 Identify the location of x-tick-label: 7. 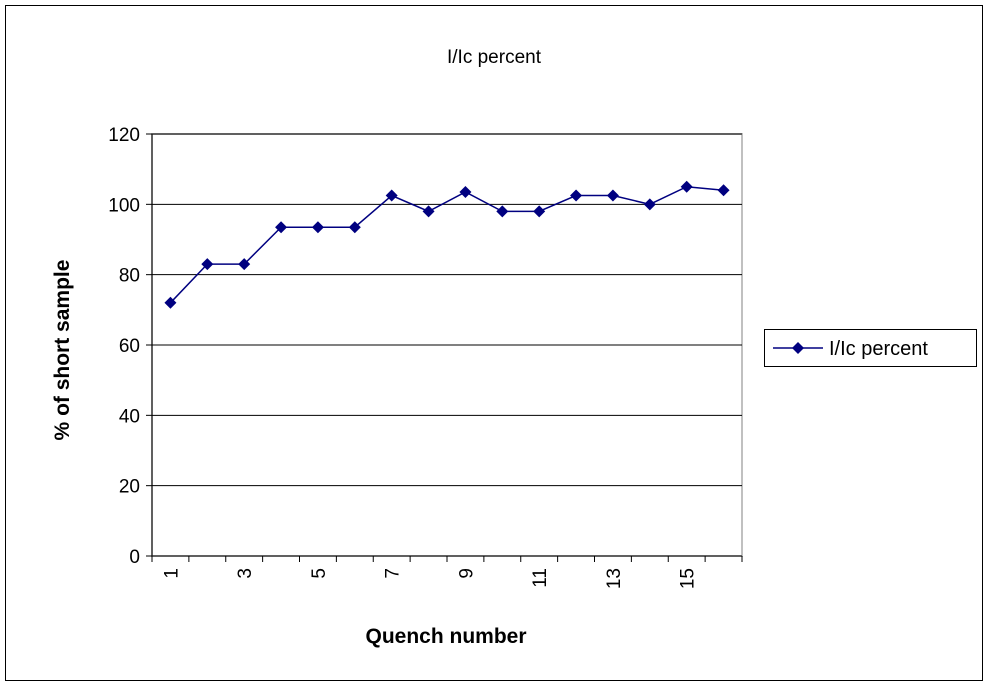
(393, 573).